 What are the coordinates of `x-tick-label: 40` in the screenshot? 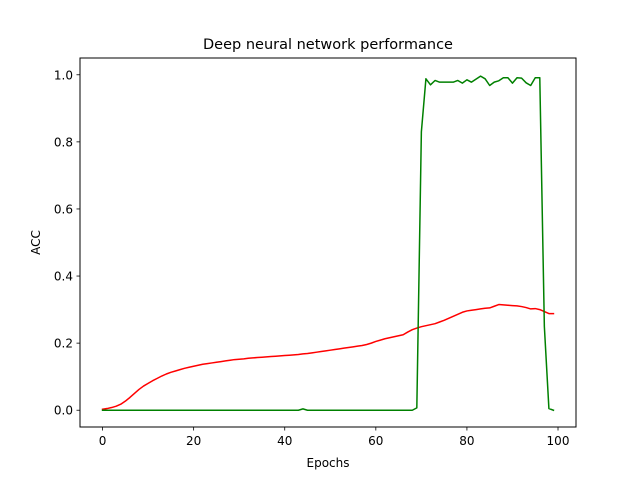 It's located at (284, 441).